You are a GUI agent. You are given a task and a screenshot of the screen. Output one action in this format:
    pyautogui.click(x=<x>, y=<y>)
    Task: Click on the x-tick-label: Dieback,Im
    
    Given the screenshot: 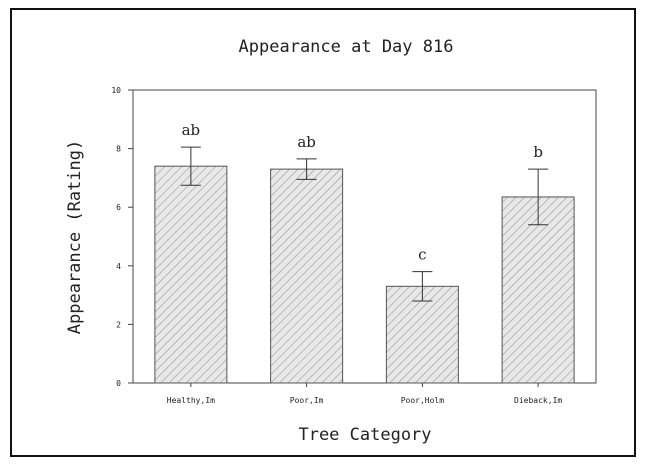 What is the action you would take?
    pyautogui.click(x=538, y=400)
    